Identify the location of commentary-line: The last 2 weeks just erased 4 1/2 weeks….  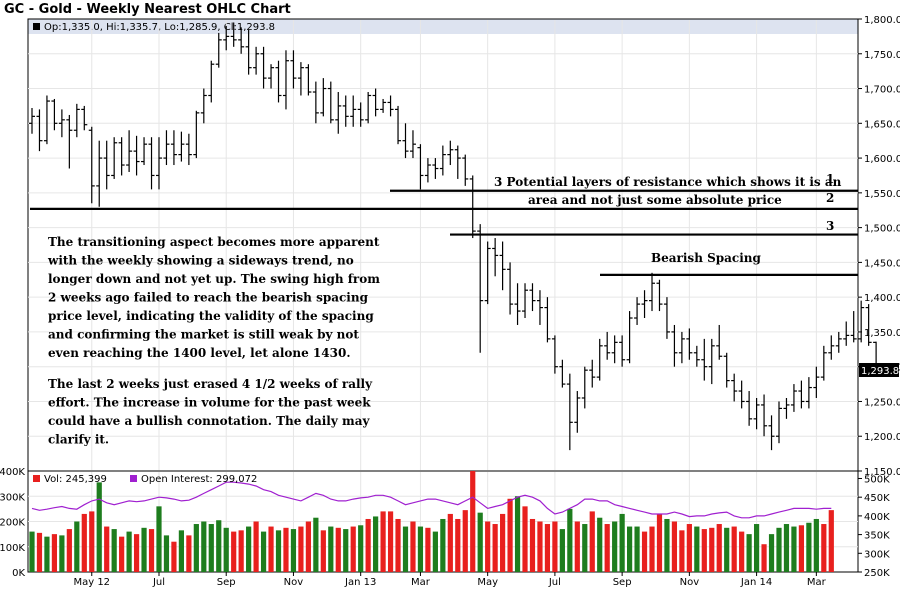
(210, 384).